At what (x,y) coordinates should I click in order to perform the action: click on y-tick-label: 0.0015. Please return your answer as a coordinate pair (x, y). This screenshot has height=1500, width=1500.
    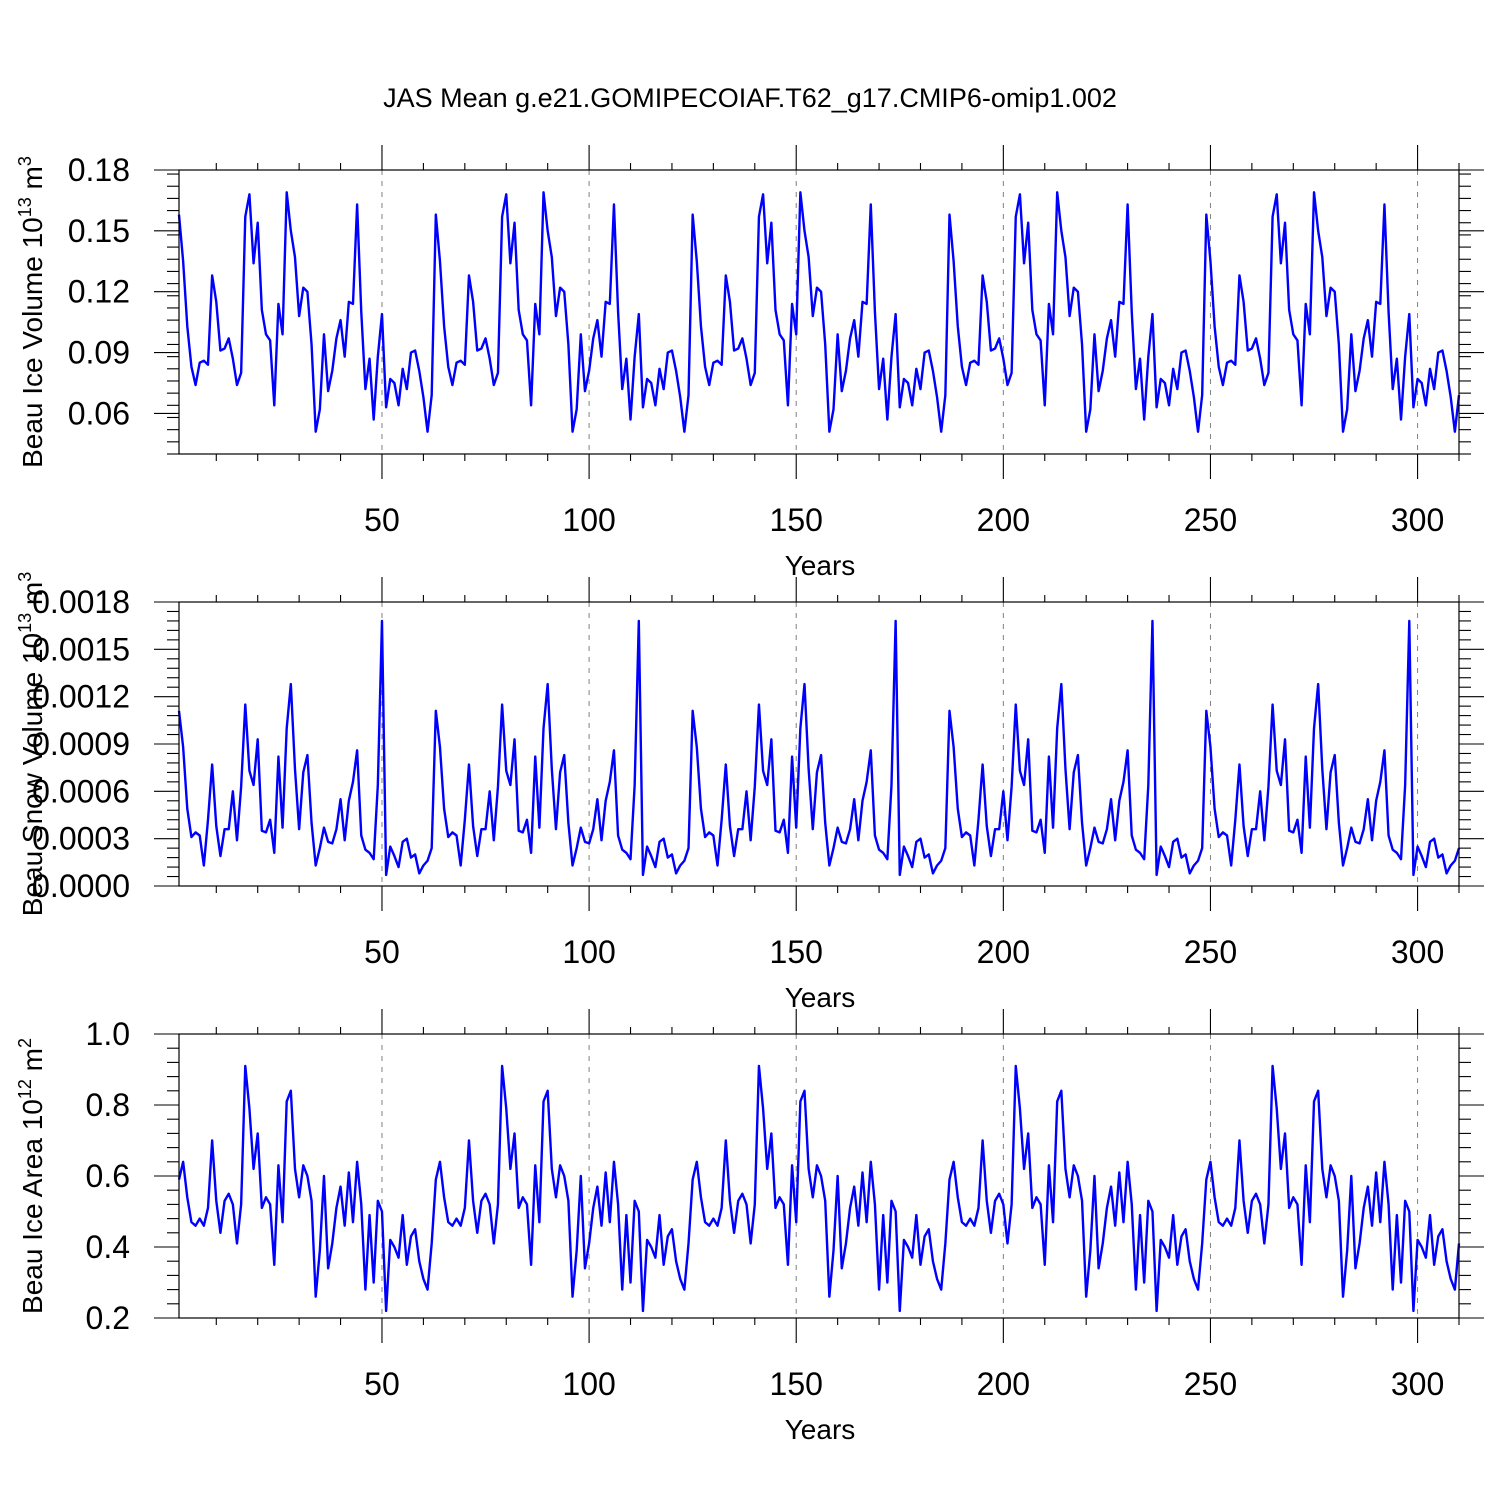
    Looking at the image, I should click on (81, 649).